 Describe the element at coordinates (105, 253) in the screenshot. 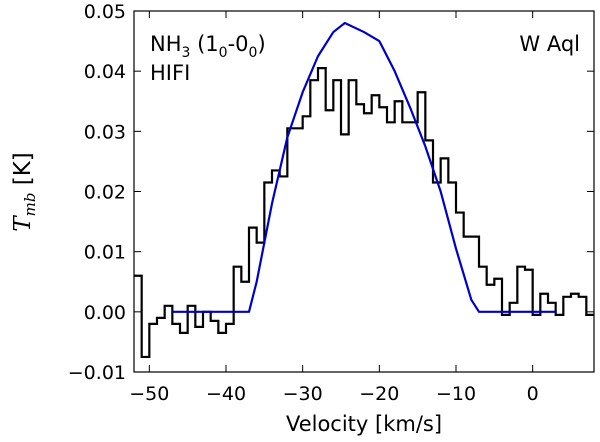

I see `y-tick-label: 0.01` at that location.